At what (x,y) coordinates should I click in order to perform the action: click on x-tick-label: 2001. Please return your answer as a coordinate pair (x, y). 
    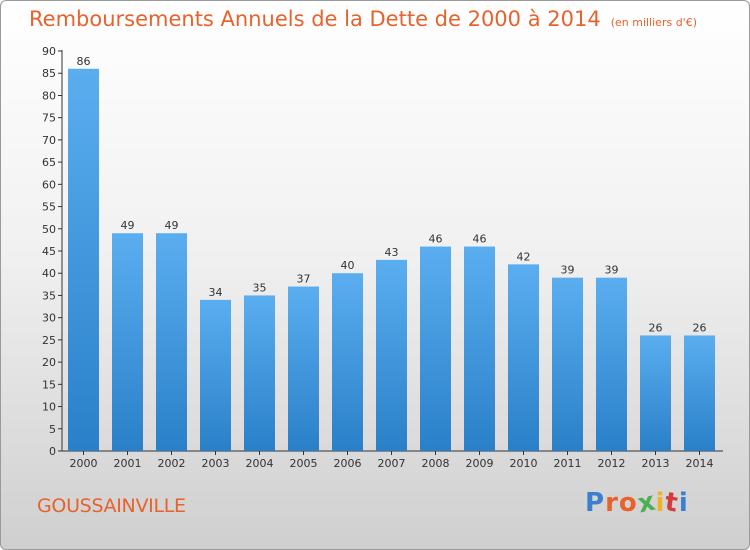
    Looking at the image, I should click on (128, 463).